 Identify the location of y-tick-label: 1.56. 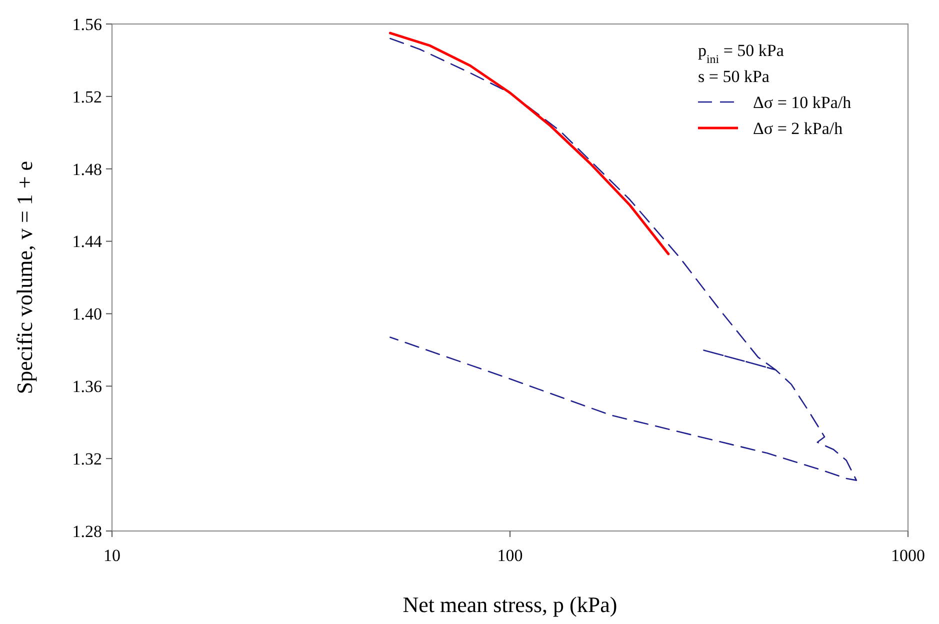
(87, 24).